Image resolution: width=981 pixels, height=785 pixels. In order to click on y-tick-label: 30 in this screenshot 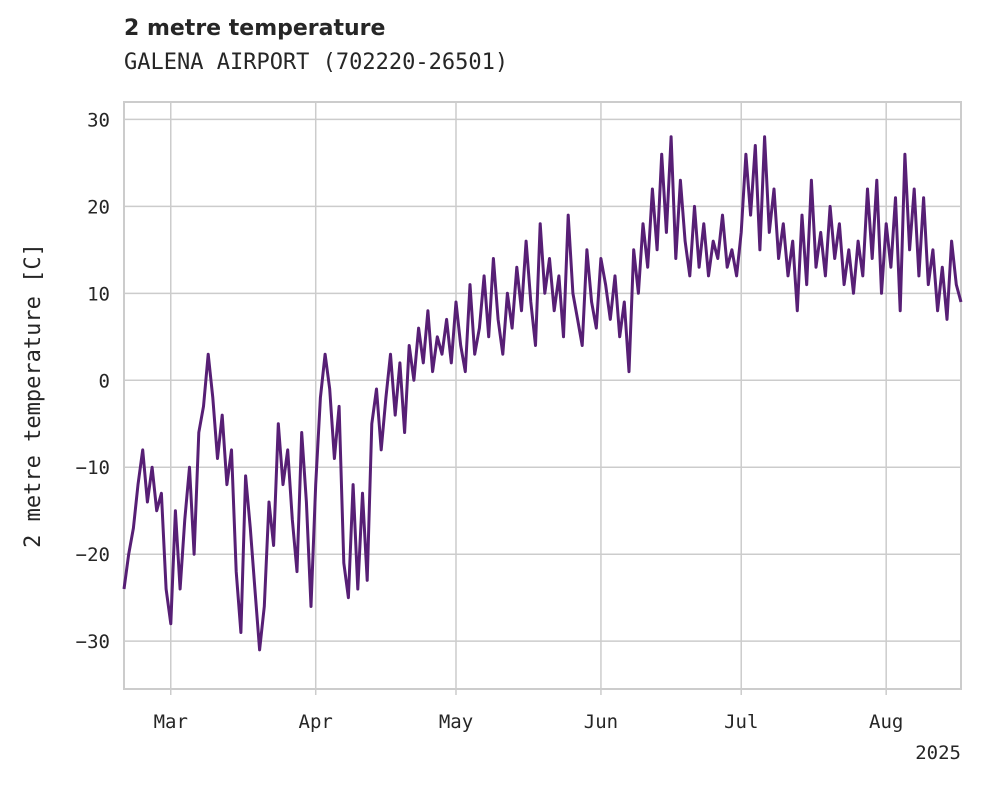, I will do `click(98, 120)`.